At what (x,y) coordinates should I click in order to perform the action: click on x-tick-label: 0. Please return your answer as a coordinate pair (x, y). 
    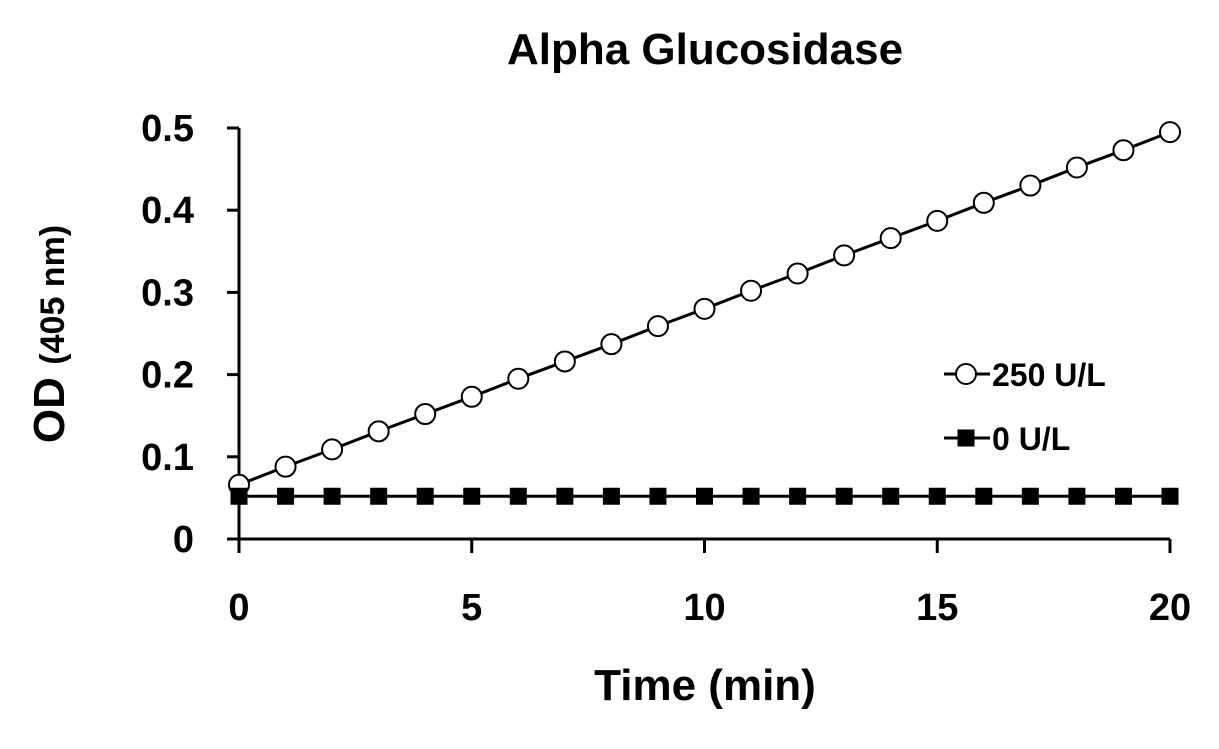
    Looking at the image, I should click on (238, 608).